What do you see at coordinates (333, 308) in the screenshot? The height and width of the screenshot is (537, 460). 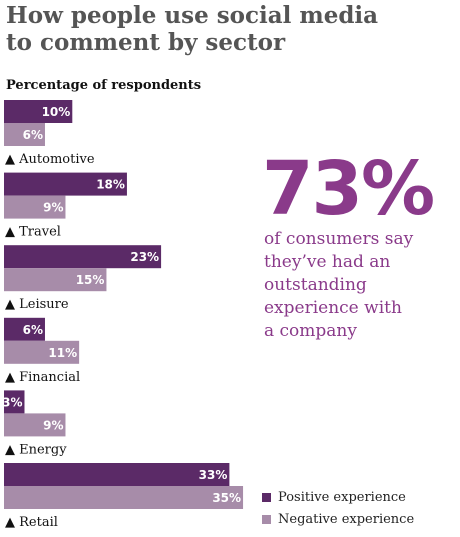 I see `callout-caption-line: experience with` at bounding box center [333, 308].